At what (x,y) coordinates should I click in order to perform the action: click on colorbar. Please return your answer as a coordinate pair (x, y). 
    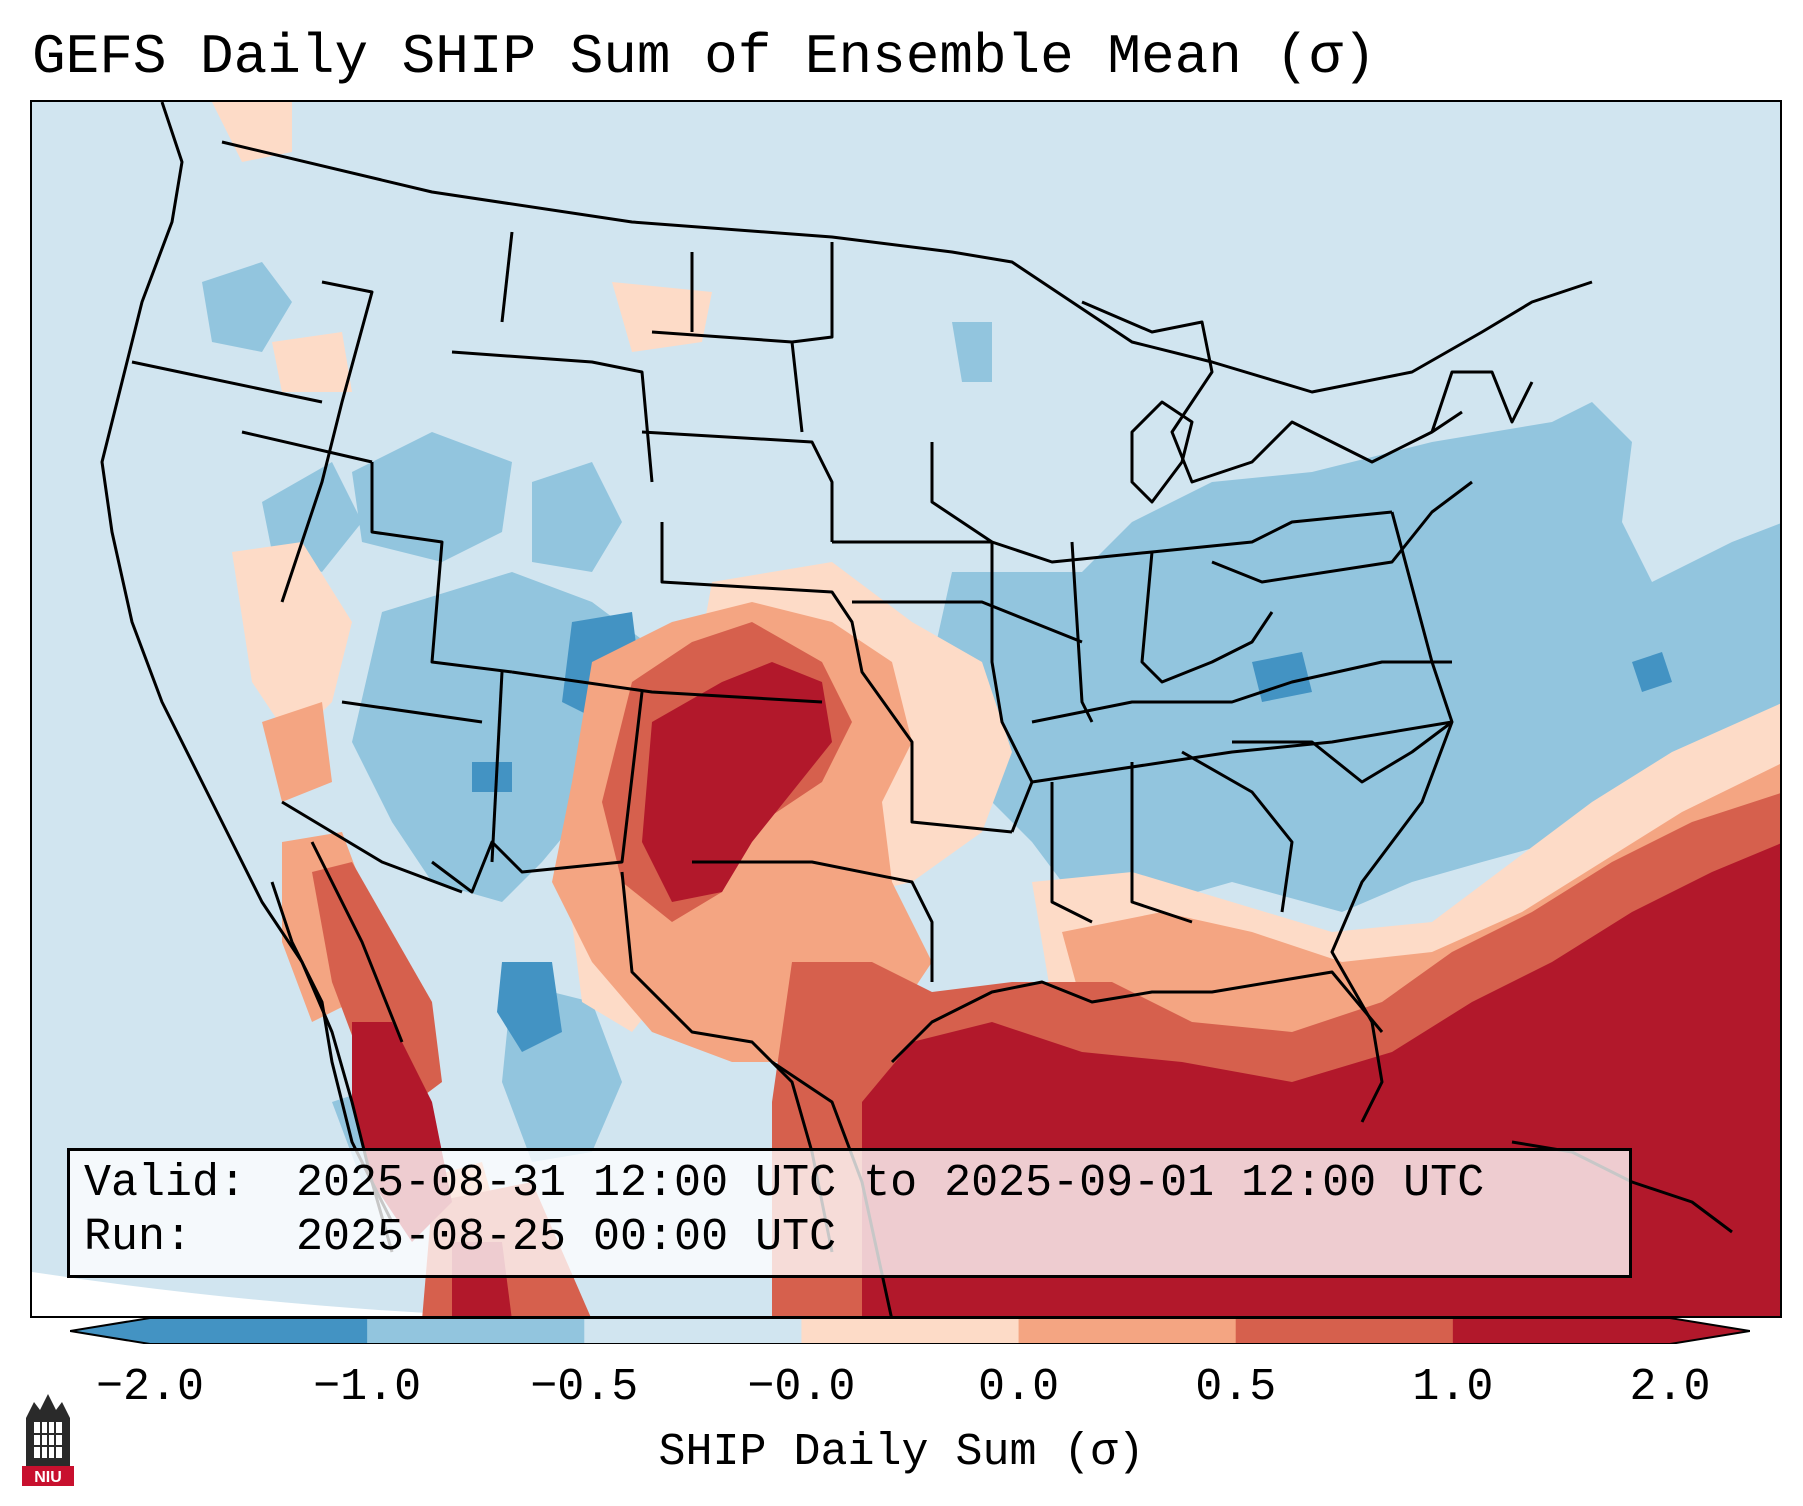
    Looking at the image, I should click on (910, 1331).